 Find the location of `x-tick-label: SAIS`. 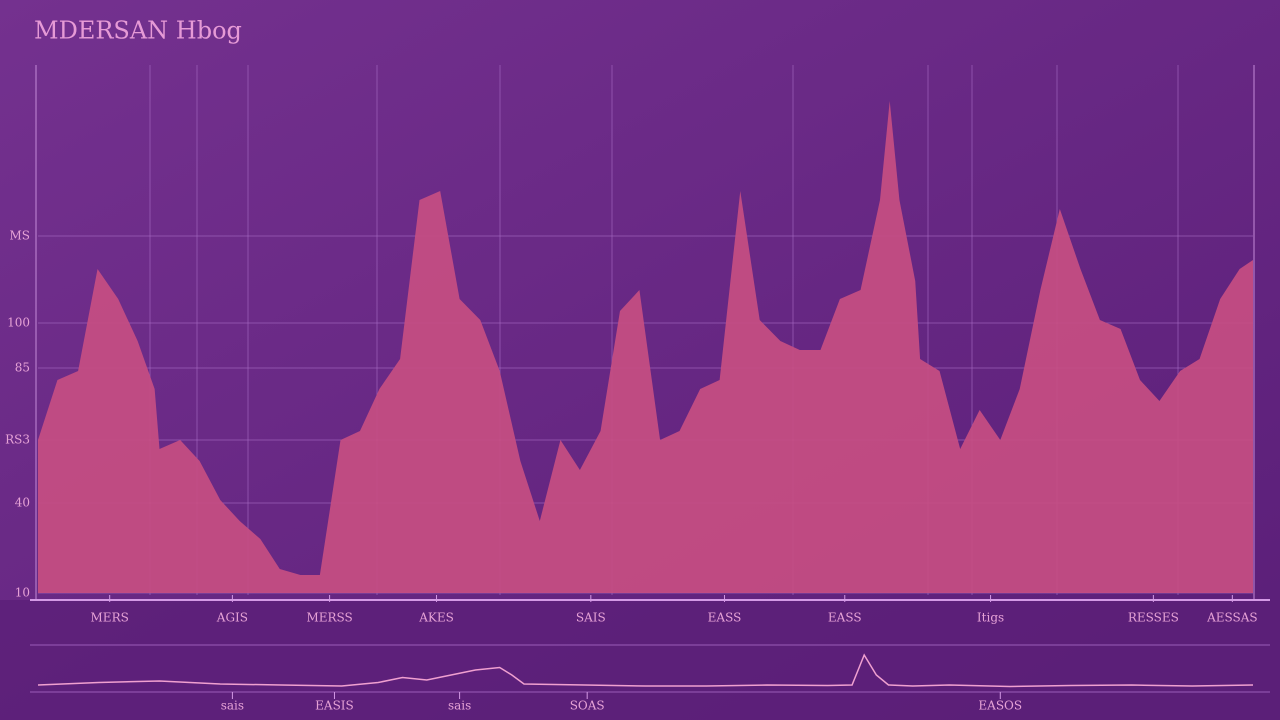

x-tick-label: SAIS is located at coordinates (591, 618).